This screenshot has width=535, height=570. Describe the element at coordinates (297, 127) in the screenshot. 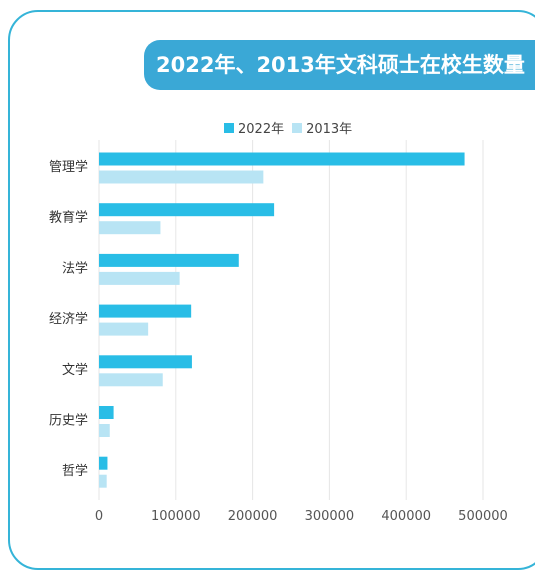

I see `legend-swatch-2013` at that location.